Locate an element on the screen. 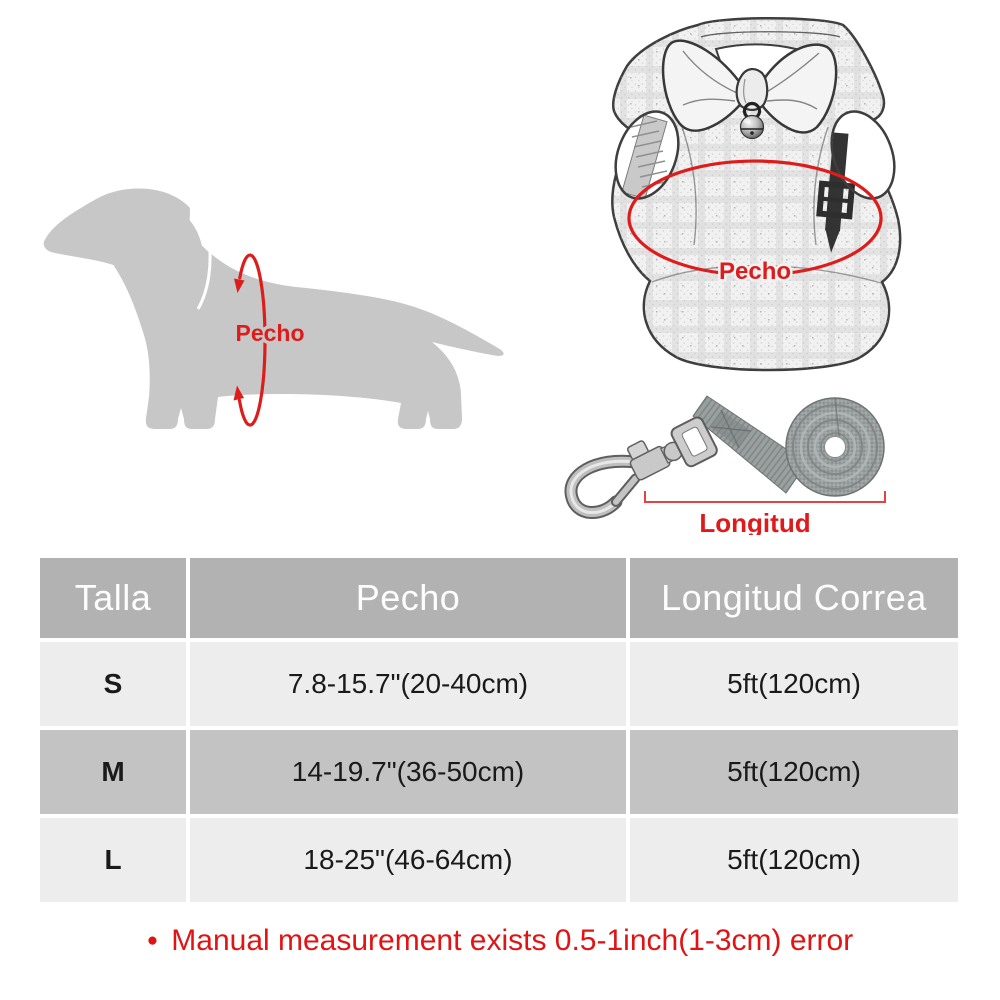 The height and width of the screenshot is (1000, 1000). dog-chest-measure-ellipse is located at coordinates (252, 340).